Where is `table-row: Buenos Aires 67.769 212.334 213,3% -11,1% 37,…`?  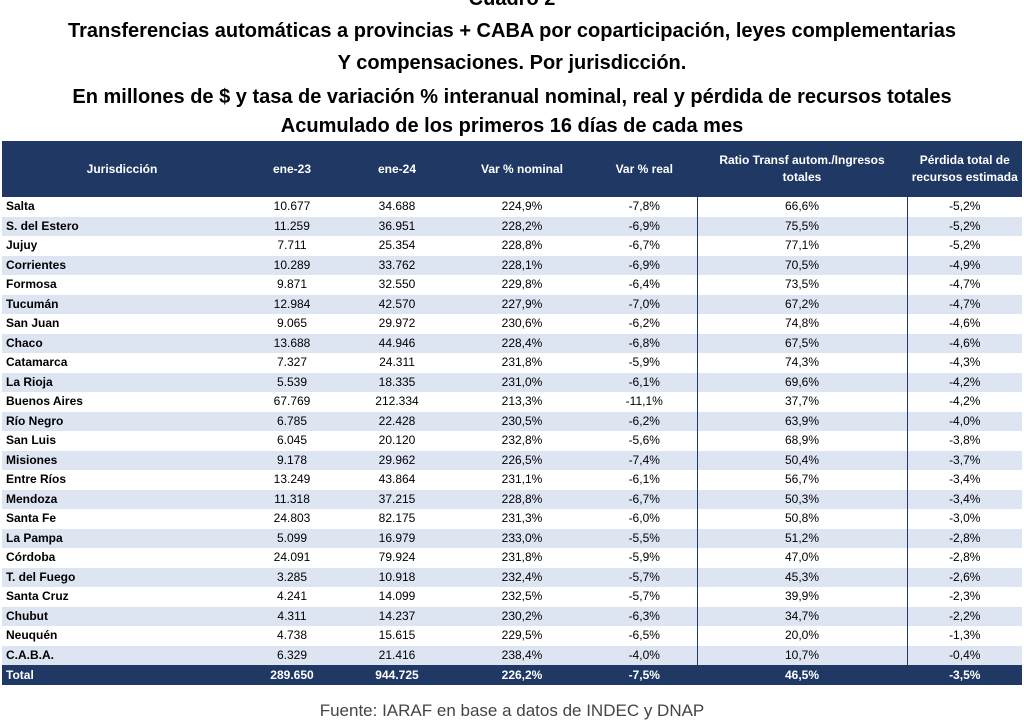
table-row: Buenos Aires 67.769 212.334 213,3% -11,1% 37,… is located at coordinates (512, 402).